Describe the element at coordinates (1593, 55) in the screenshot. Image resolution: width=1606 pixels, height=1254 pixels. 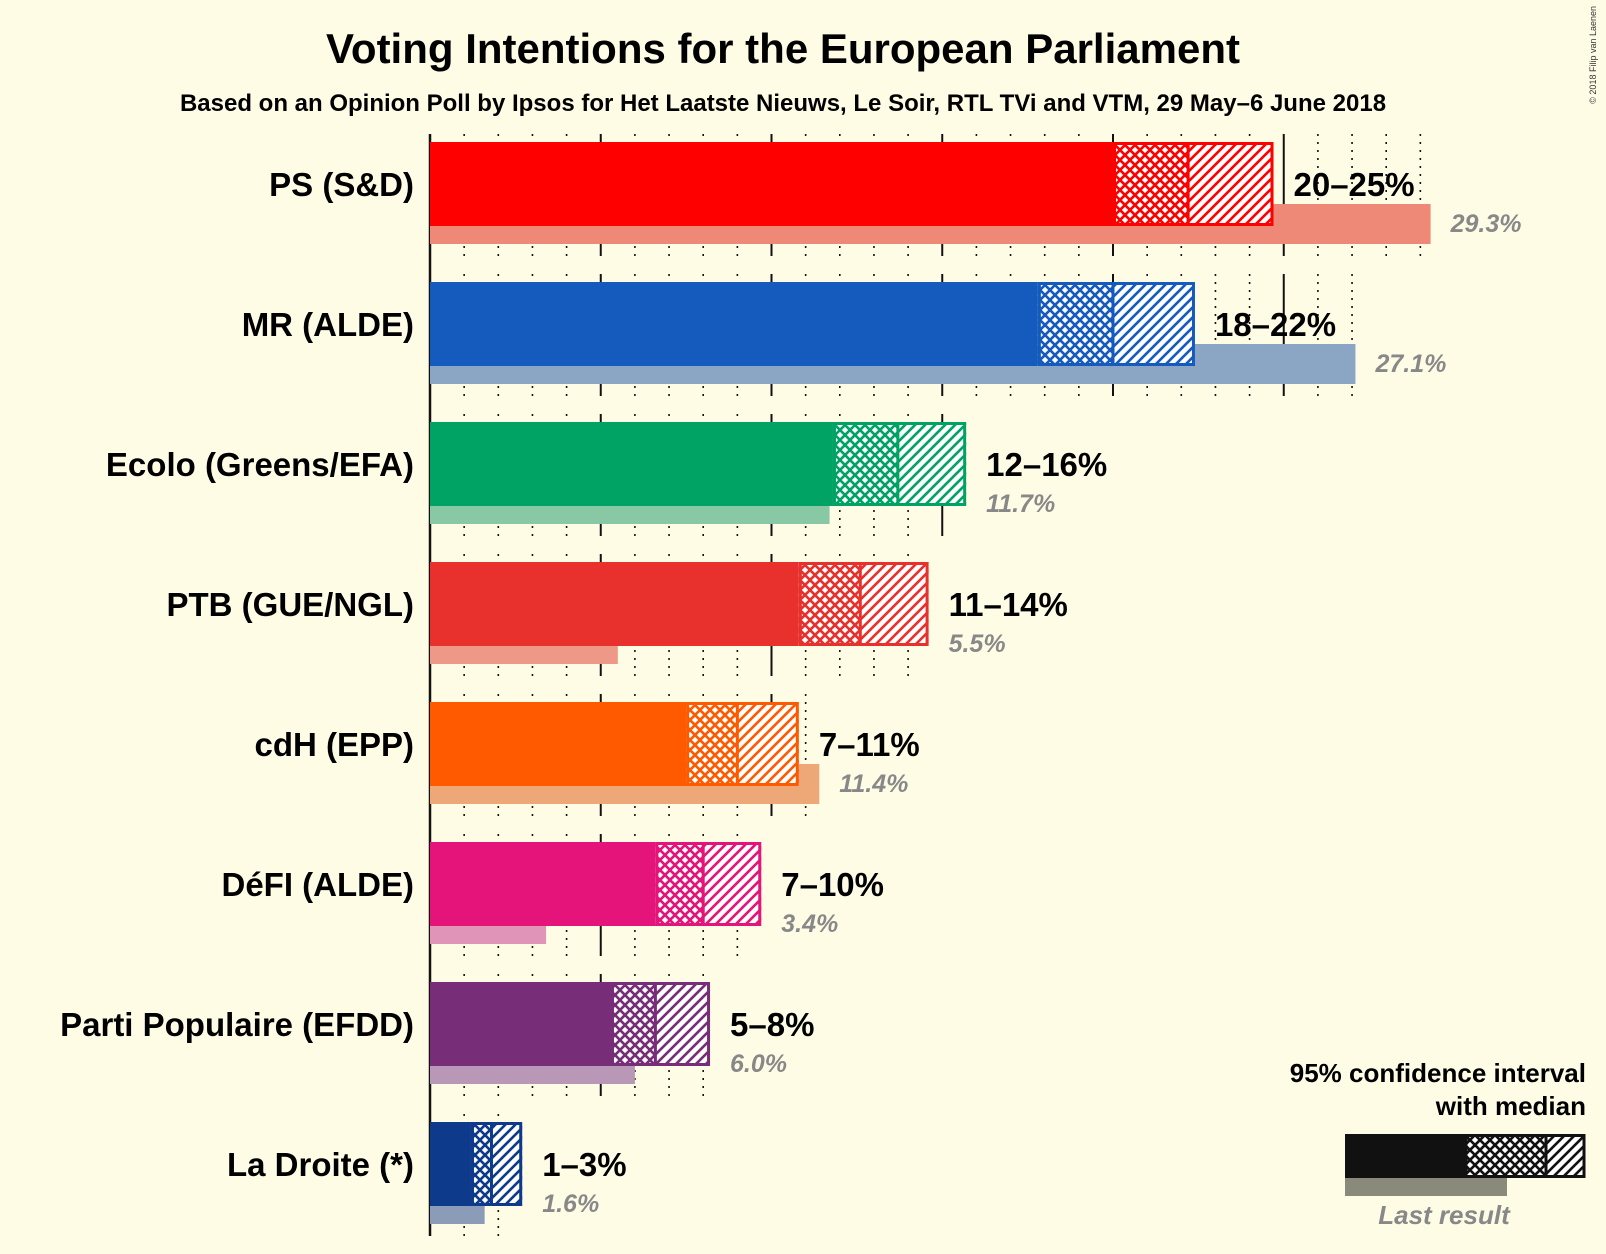
I see `credit: © 2018 Filip van Laenen` at that location.